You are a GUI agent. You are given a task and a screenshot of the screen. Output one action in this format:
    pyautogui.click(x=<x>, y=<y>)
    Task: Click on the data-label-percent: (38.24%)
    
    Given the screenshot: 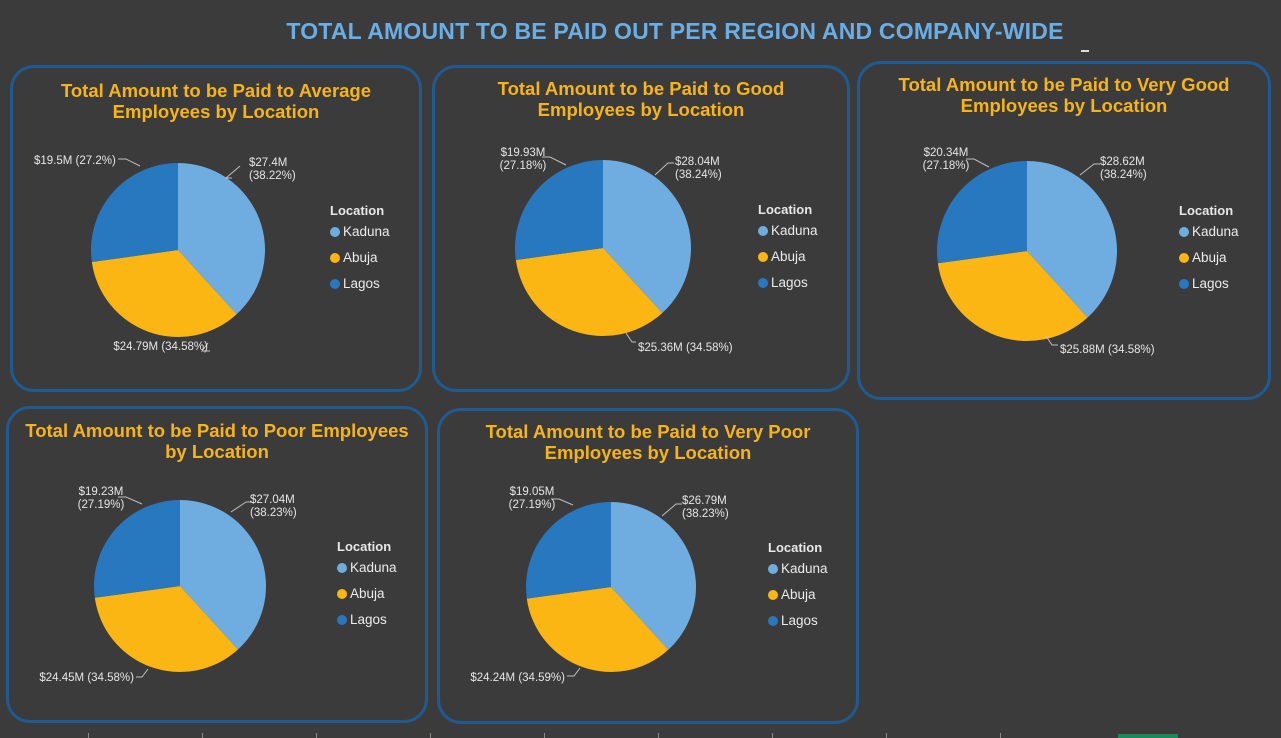 What is the action you would take?
    pyautogui.click(x=698, y=175)
    